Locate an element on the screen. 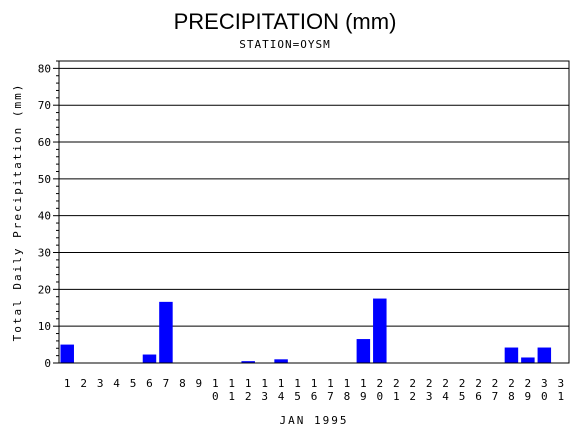 The width and height of the screenshot is (570, 430). y-axis: 0 10 20 30 40 50 60 70 80 is located at coordinates (48, 215).